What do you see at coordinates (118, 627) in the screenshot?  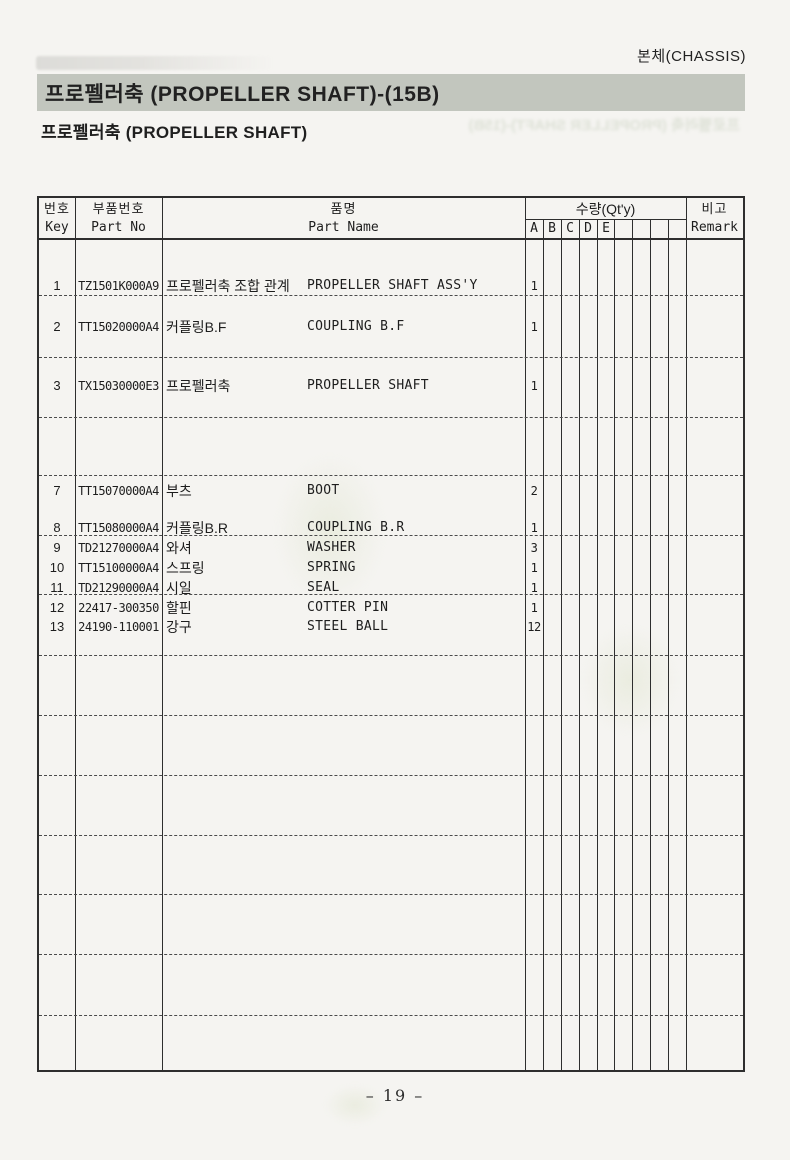 I see `row-part-no: 24190-110001` at bounding box center [118, 627].